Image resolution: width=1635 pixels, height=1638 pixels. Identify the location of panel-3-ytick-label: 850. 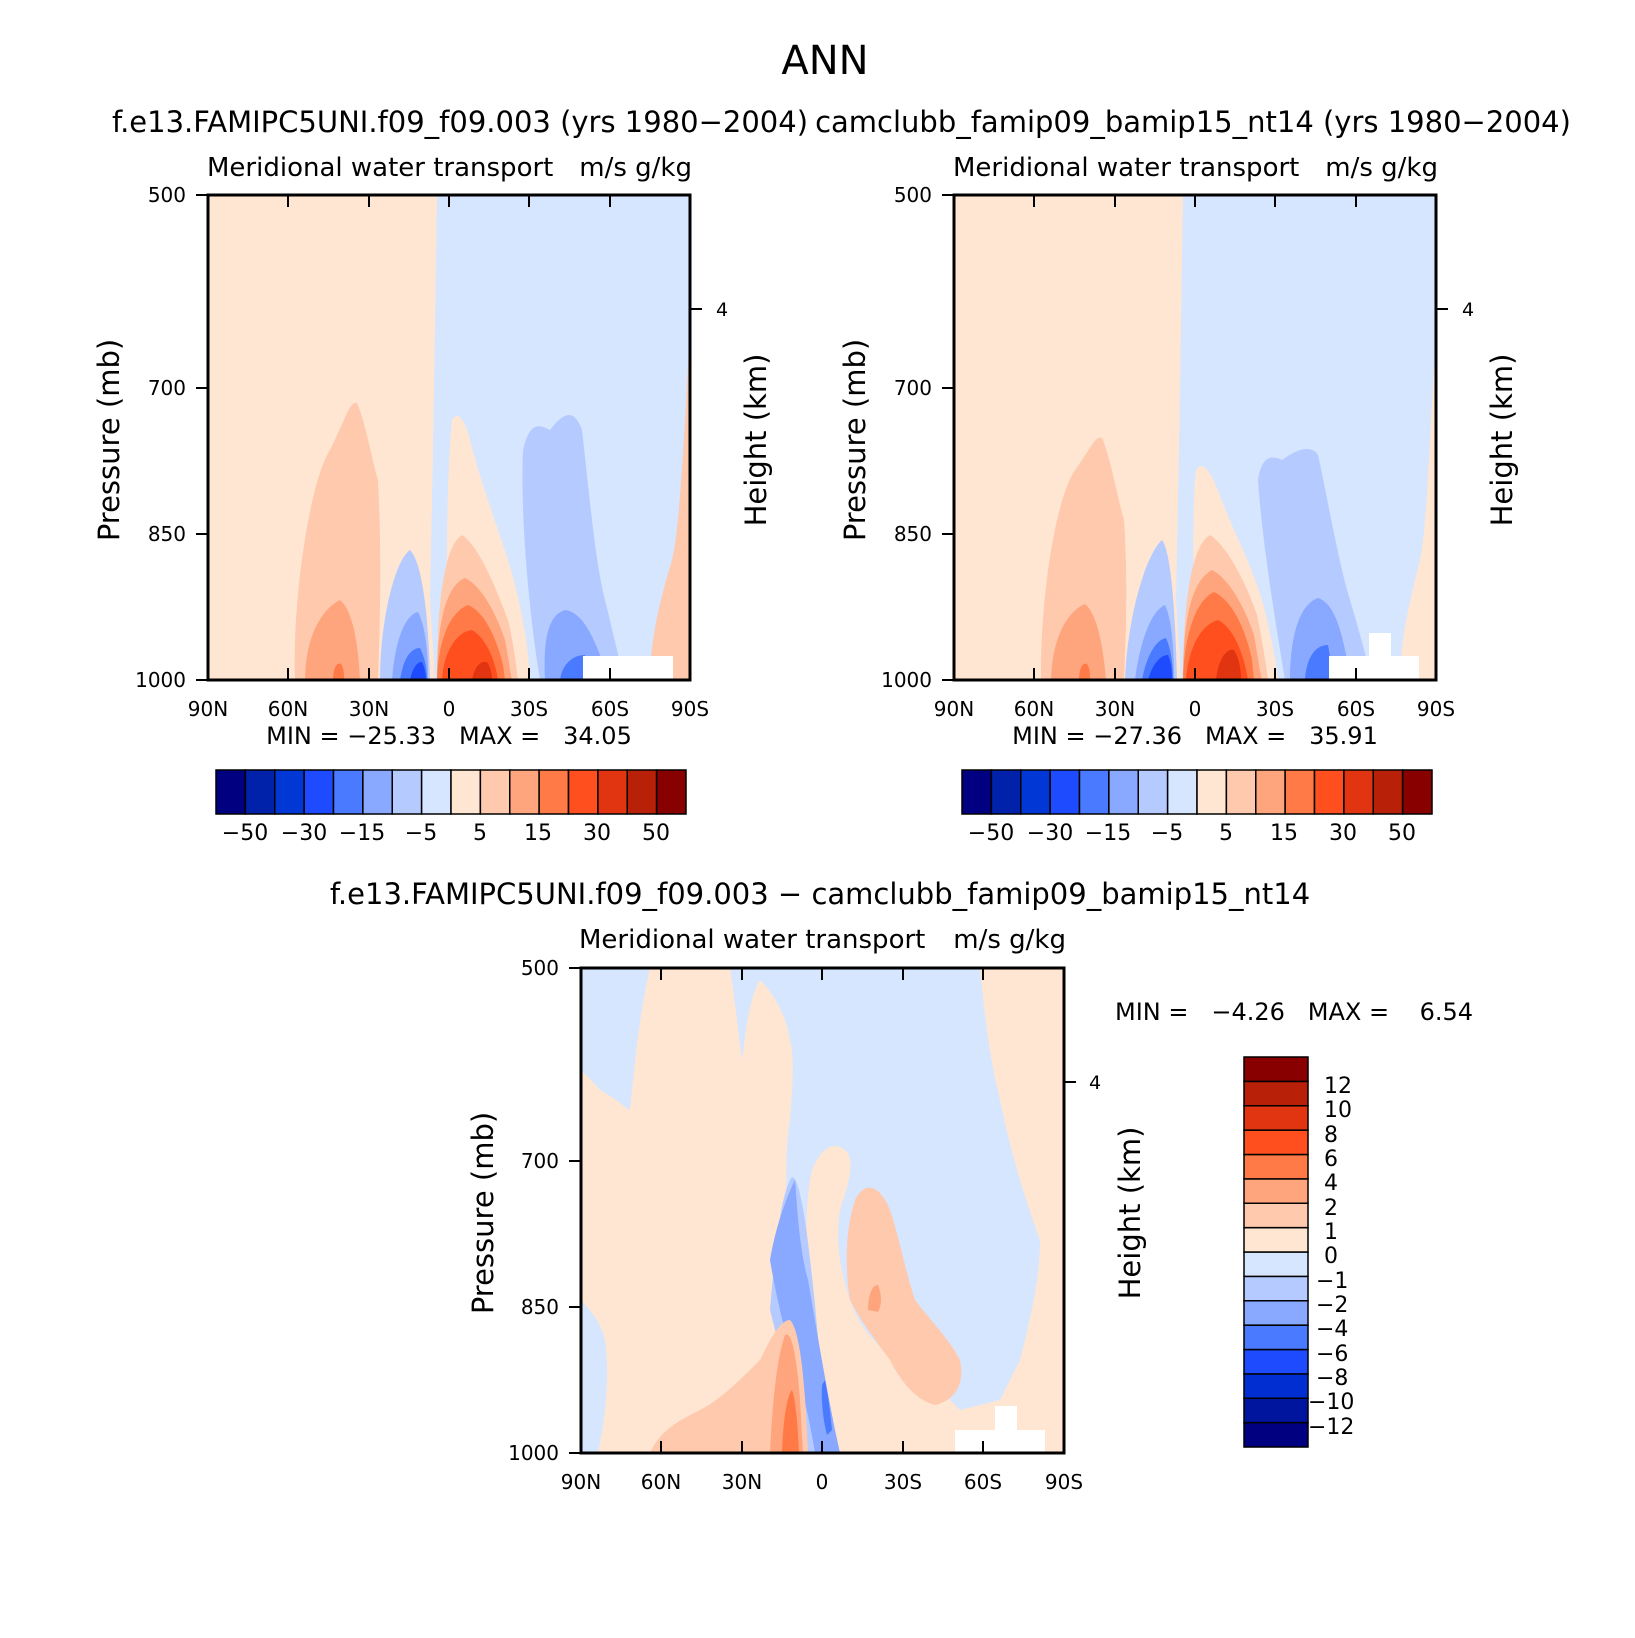
(540, 1307).